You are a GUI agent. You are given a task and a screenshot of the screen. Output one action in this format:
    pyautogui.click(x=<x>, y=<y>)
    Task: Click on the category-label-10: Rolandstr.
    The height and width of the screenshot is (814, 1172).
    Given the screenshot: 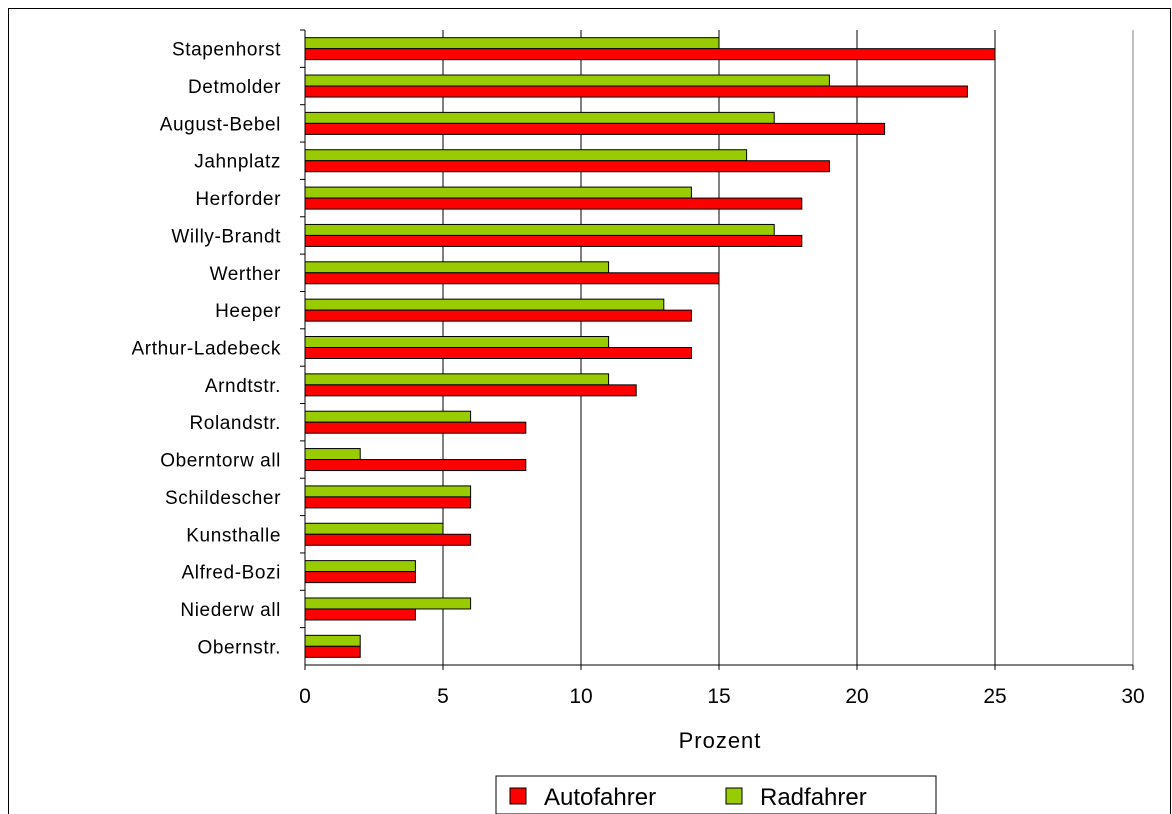 What is the action you would take?
    pyautogui.click(x=235, y=423)
    